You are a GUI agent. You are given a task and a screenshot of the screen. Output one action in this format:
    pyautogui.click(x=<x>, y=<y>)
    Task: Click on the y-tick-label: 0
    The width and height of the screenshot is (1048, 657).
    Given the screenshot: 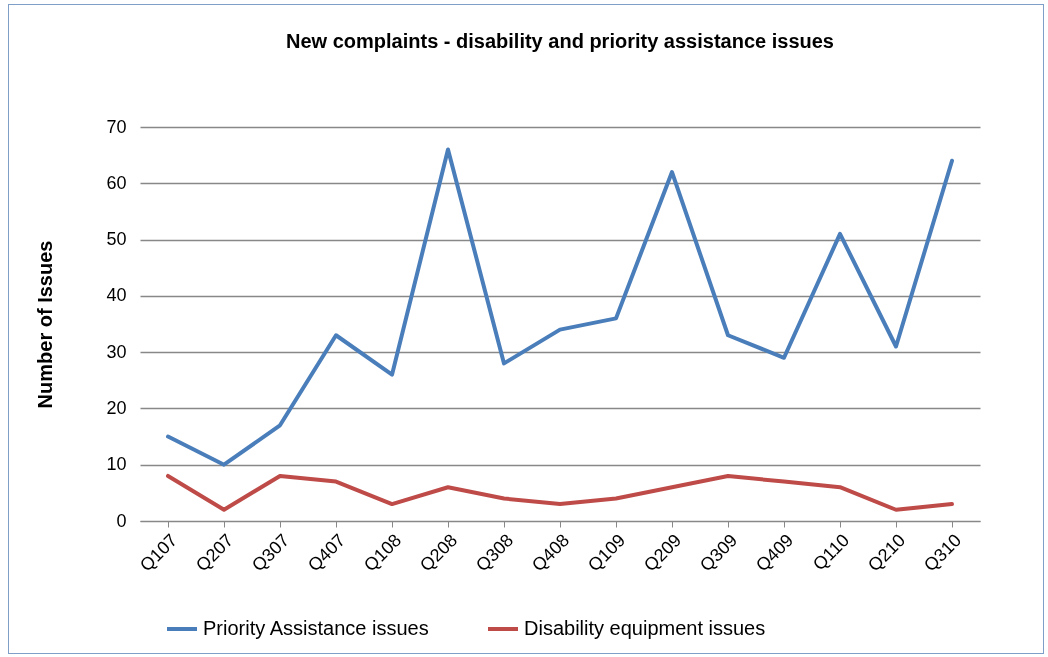 What is the action you would take?
    pyautogui.click(x=121, y=520)
    